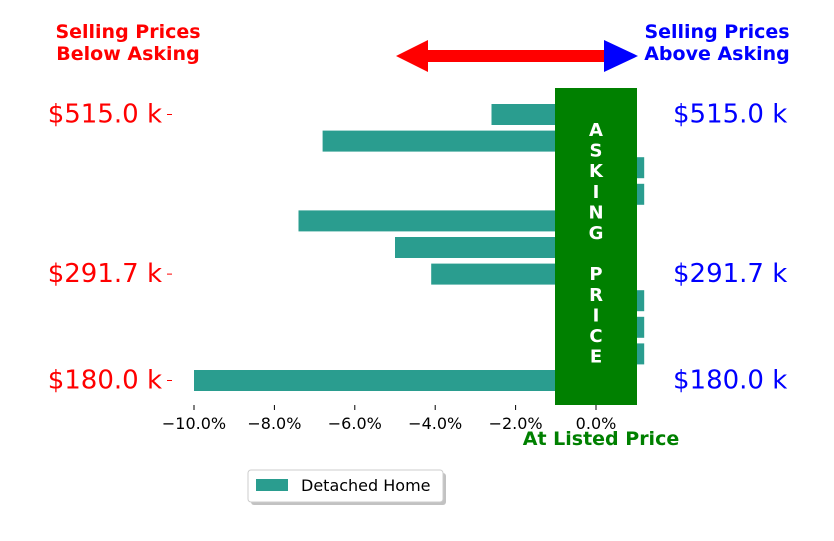  I want to click on asking-letter-5: G, so click(596, 233).